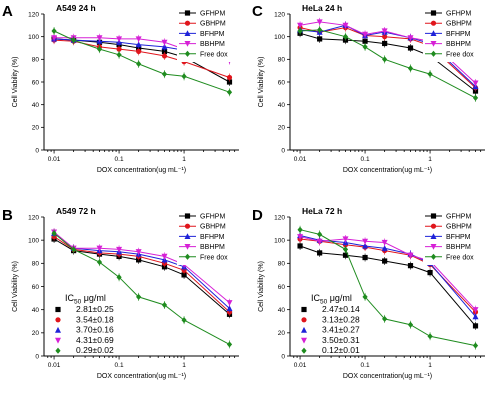 This screenshot has width=500, height=401. Describe the element at coordinates (95, 330) in the screenshot. I see `ic50-value: 3.70±0.16` at that location.